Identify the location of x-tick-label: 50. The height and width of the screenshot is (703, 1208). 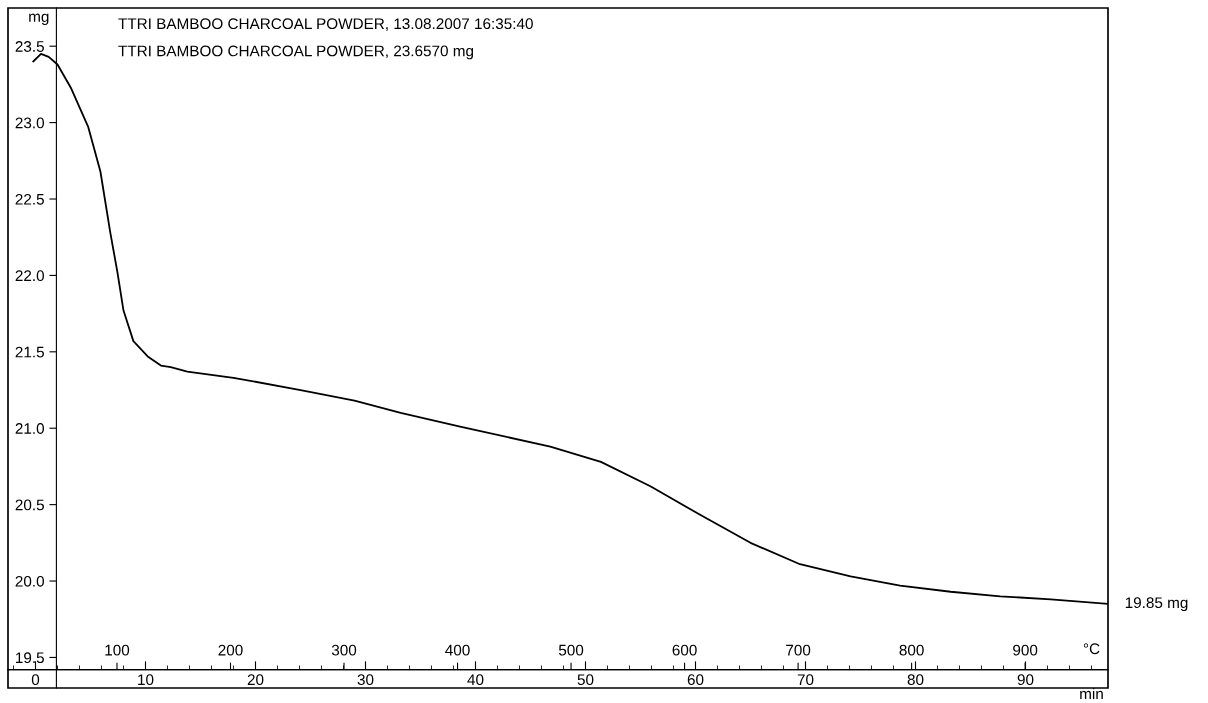
(585, 680).